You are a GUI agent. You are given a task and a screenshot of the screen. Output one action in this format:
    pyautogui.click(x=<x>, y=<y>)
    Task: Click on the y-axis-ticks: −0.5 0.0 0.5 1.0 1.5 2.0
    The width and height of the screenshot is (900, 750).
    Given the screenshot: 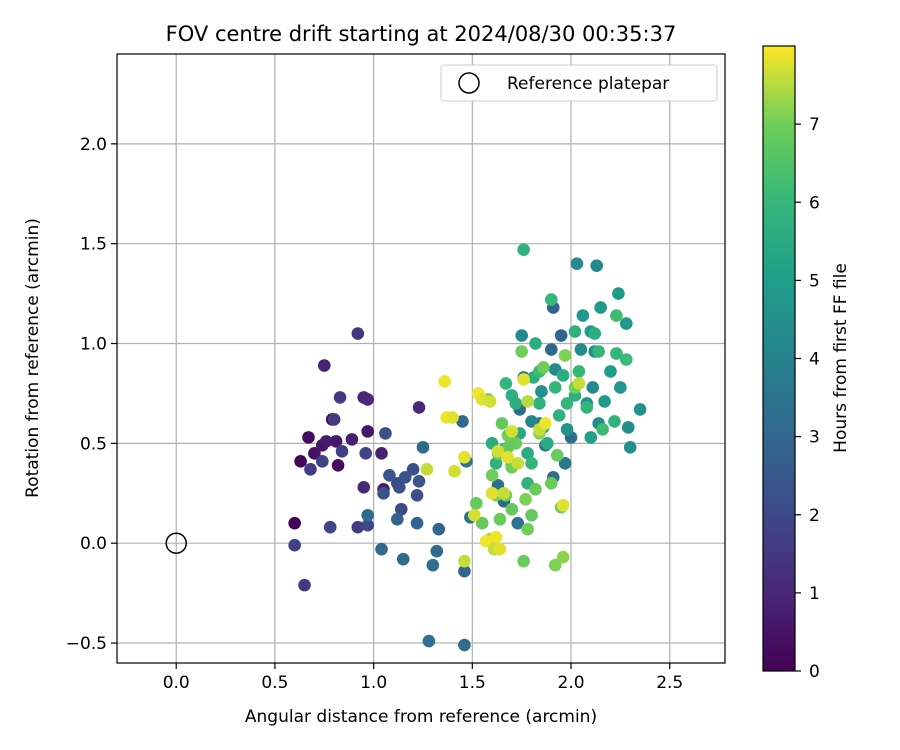 What is the action you would take?
    pyautogui.click(x=91, y=394)
    